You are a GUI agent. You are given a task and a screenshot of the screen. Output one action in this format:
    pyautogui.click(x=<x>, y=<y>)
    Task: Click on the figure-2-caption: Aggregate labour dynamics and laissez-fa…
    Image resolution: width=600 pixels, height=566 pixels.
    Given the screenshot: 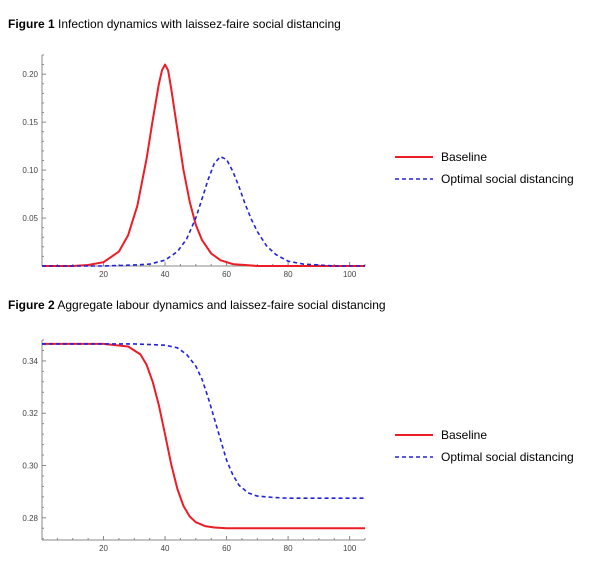 What is the action you would take?
    pyautogui.click(x=221, y=305)
    